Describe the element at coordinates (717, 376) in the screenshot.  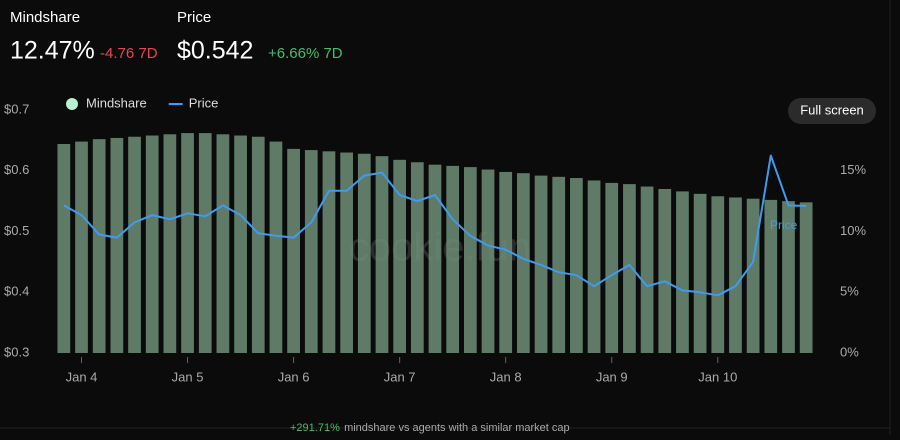
I see `x-tick-label: Jan 10` at that location.